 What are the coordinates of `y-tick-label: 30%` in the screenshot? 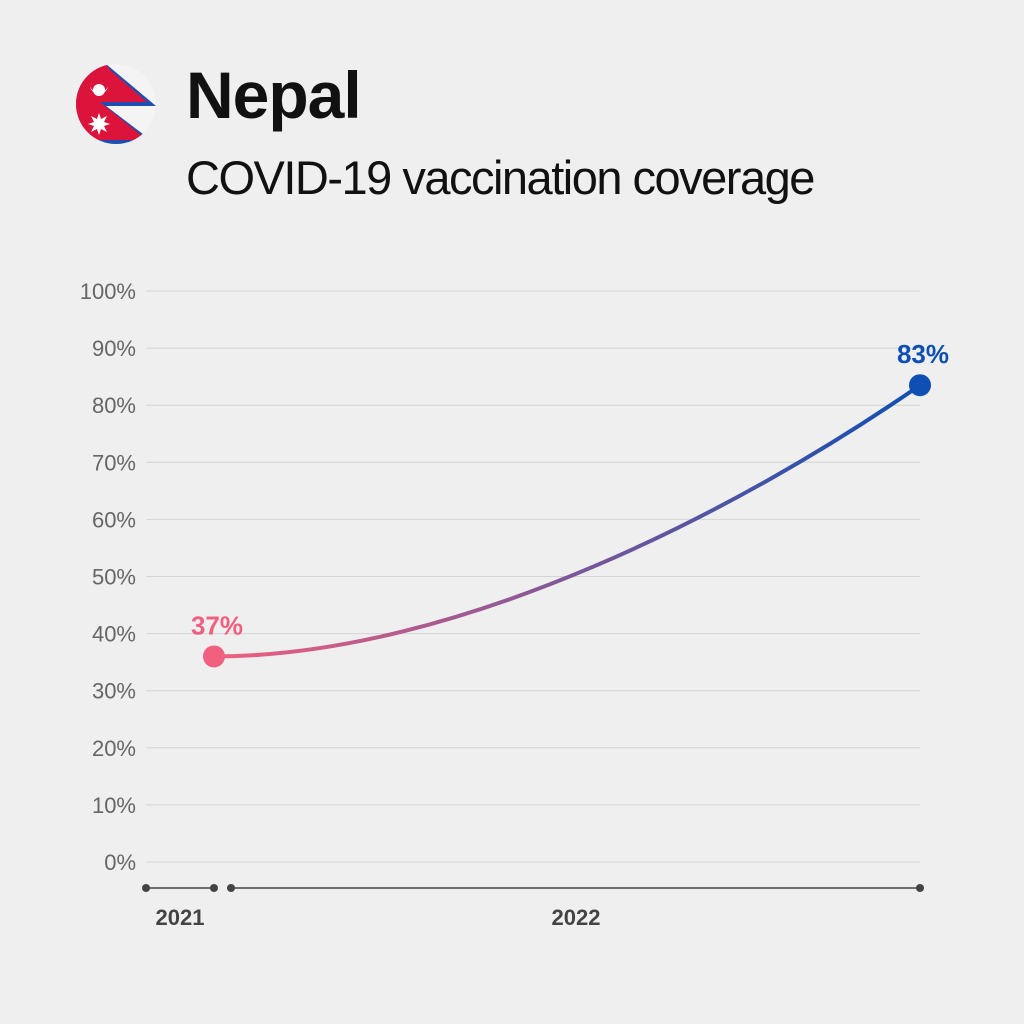 It's located at (114, 691).